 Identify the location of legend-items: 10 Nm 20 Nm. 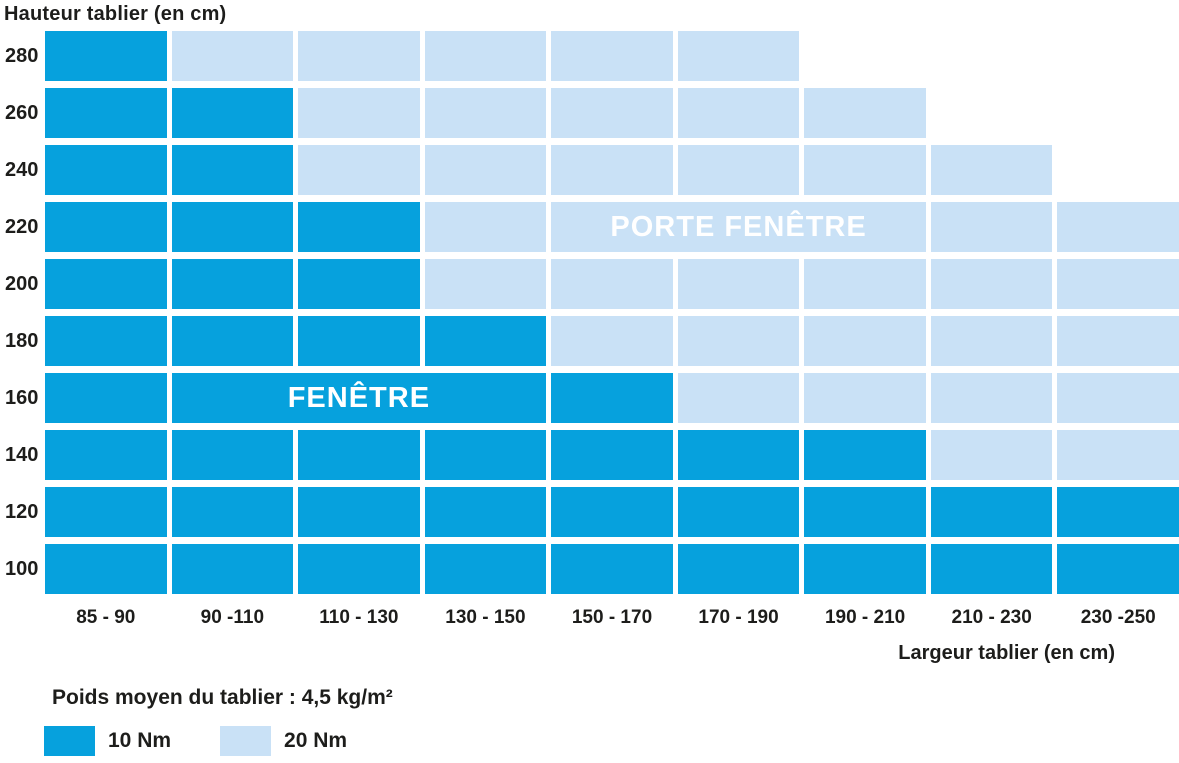
(218, 741).